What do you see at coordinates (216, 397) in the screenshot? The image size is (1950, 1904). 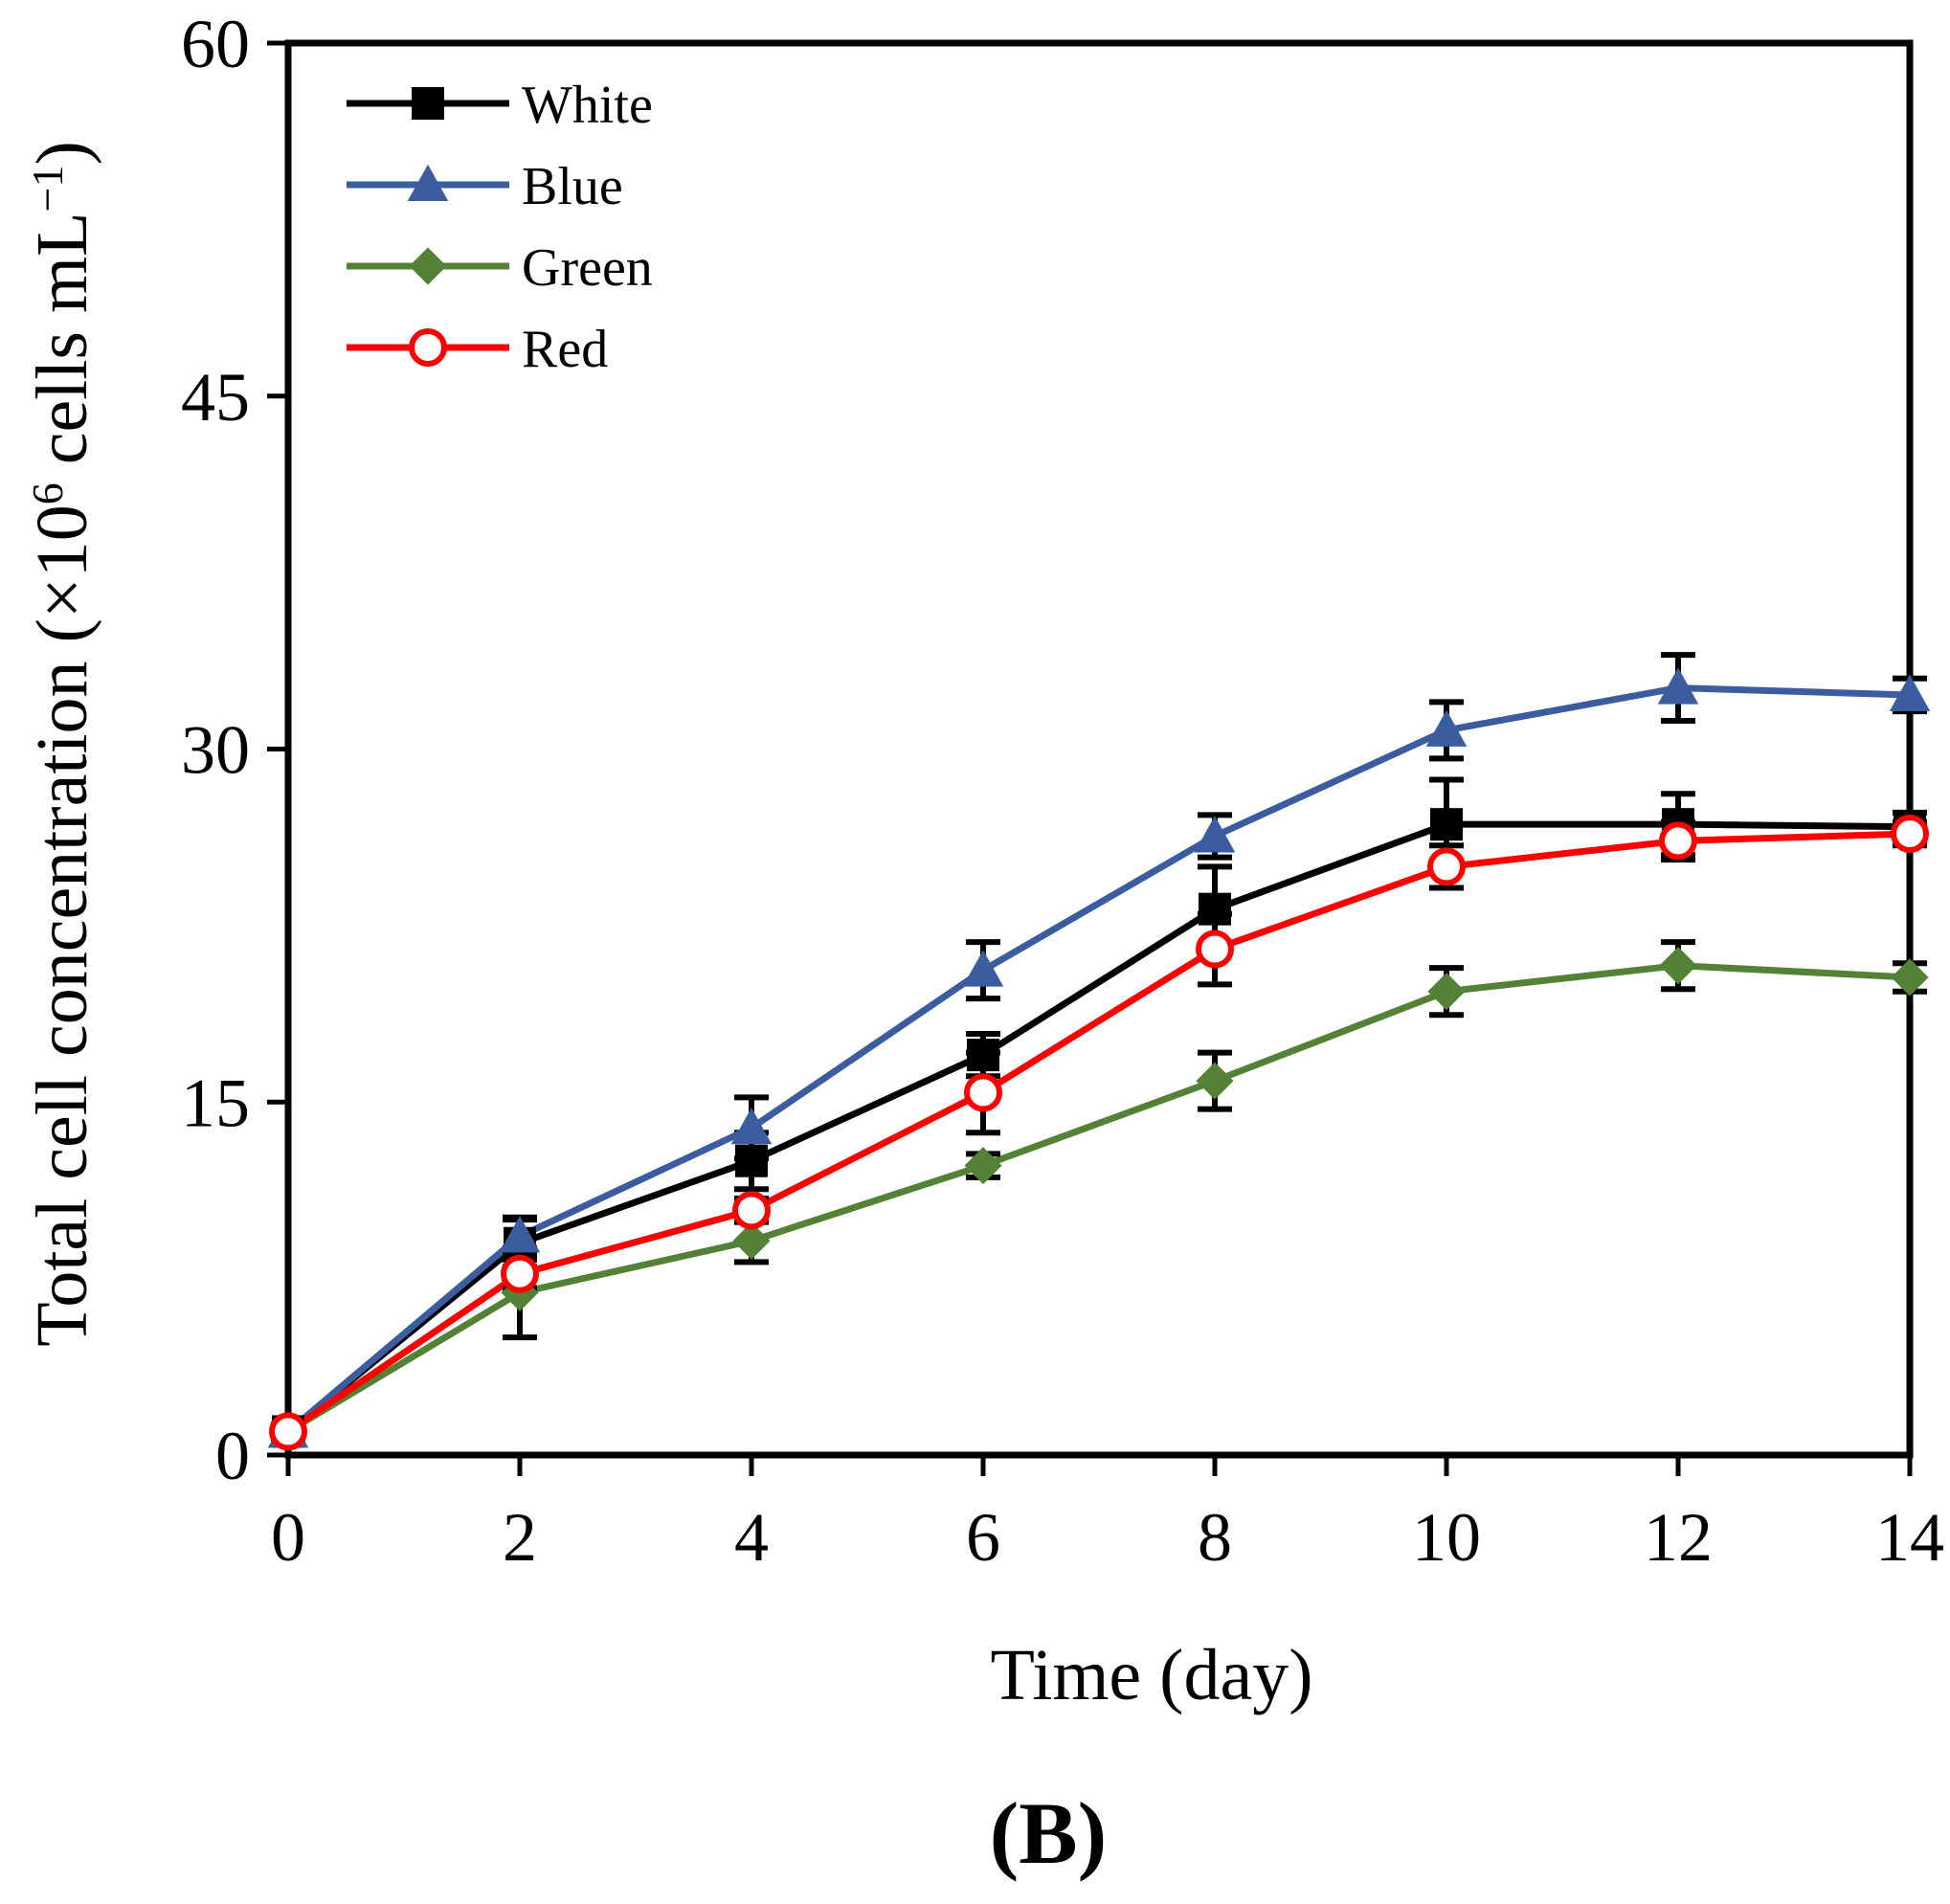 I see `y-tick-label: 45` at bounding box center [216, 397].